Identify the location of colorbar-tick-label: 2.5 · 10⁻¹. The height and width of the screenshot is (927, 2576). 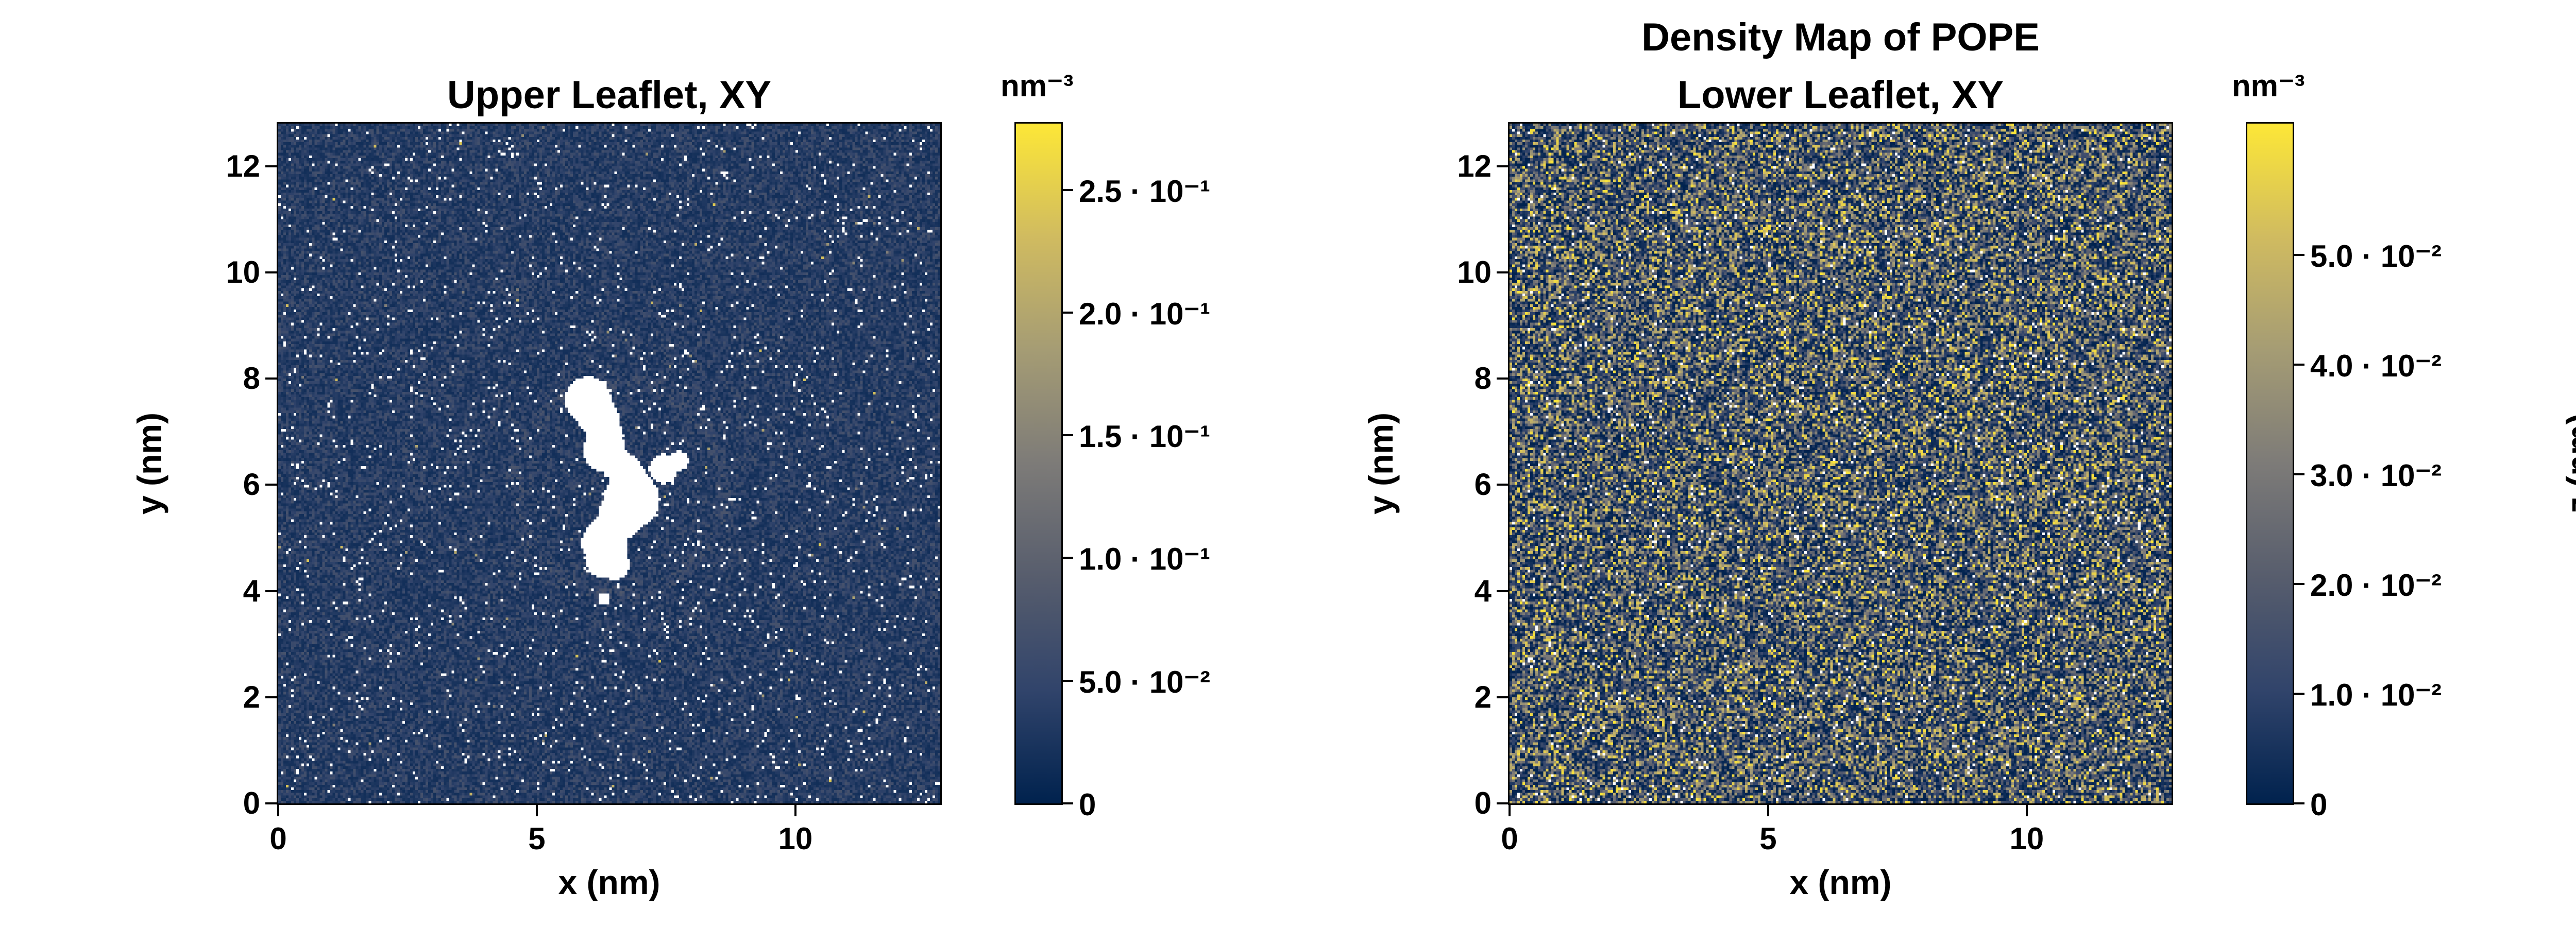
(1145, 191).